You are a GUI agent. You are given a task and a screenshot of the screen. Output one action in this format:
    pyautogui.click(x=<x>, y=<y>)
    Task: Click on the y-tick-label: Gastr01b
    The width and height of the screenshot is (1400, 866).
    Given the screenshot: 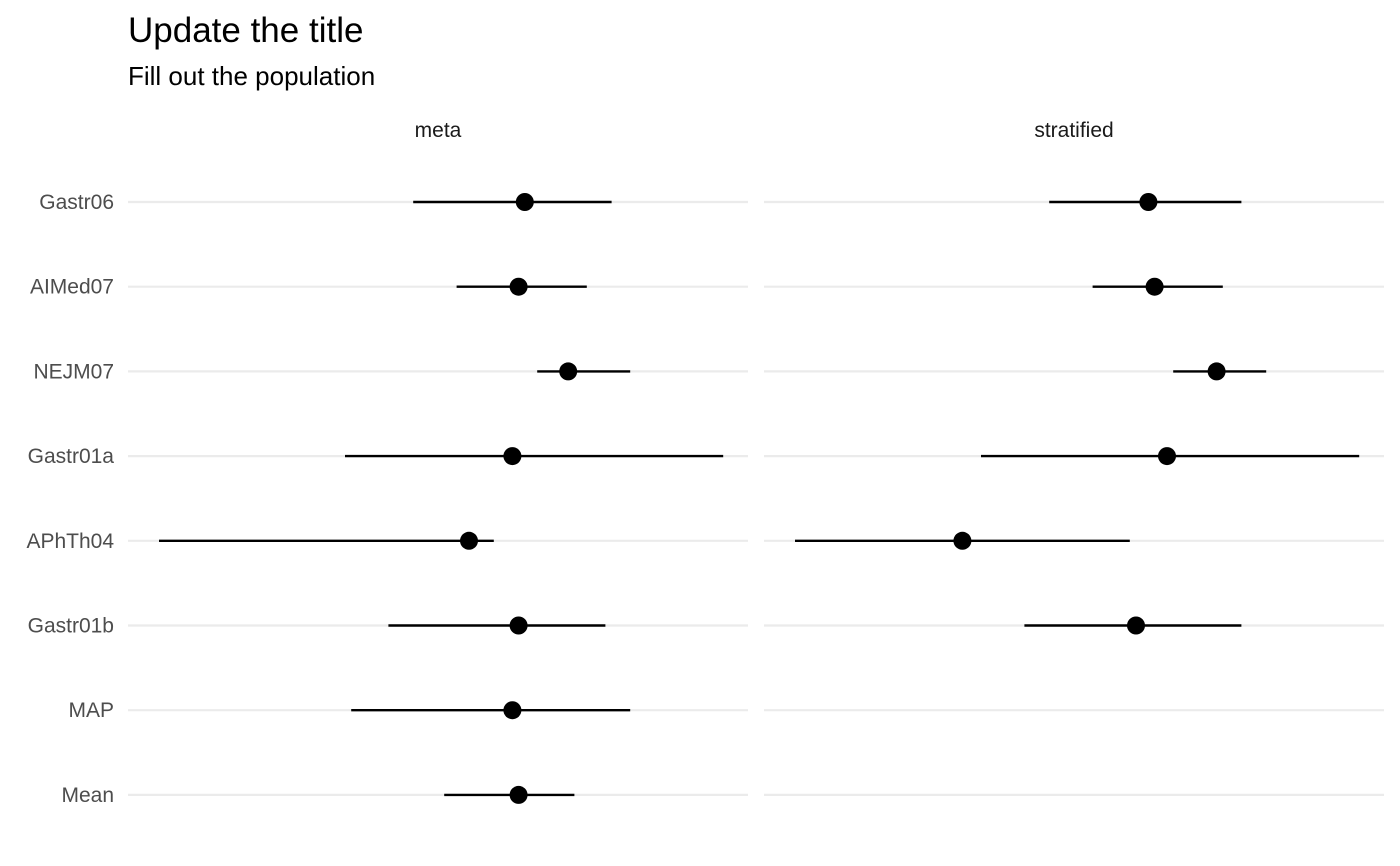 What is the action you would take?
    pyautogui.click(x=71, y=626)
    